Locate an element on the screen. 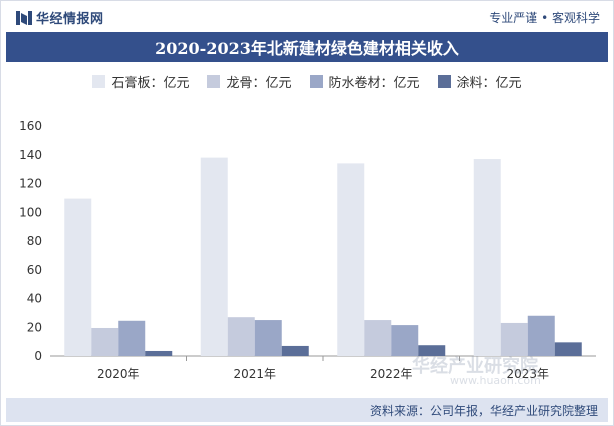  y-tick-label-3: 60 is located at coordinates (34, 270).